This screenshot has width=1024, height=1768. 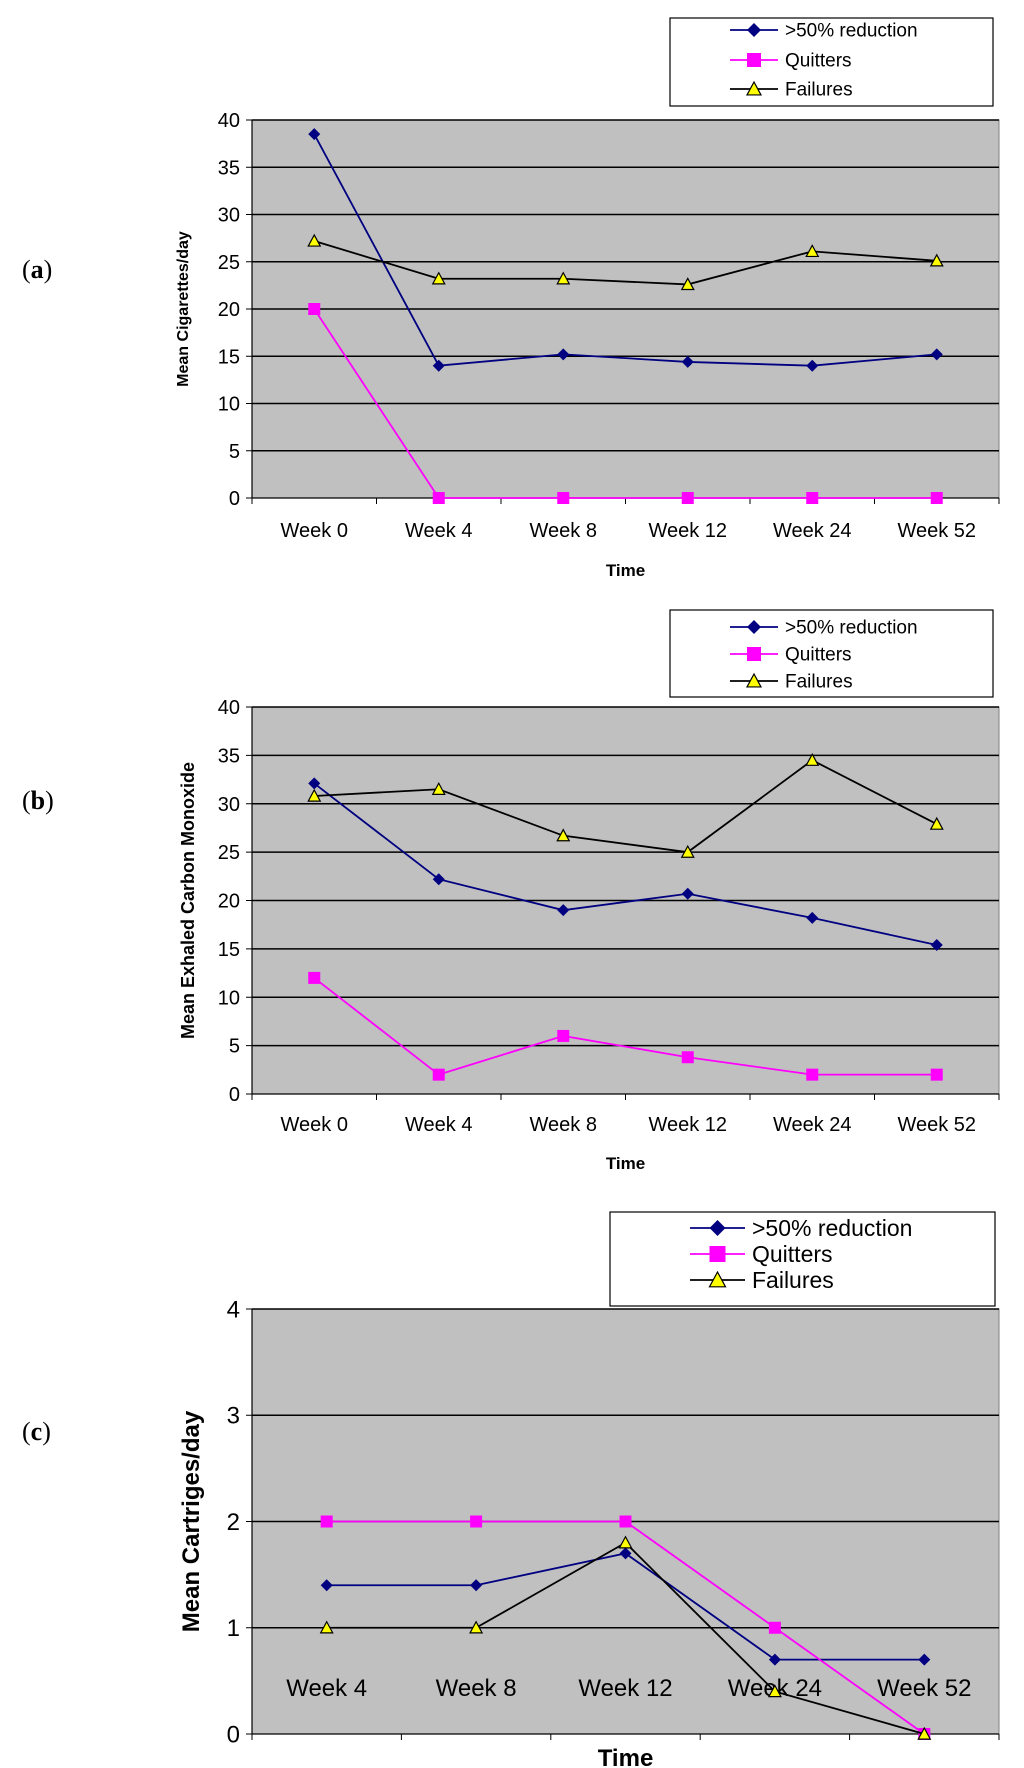 I want to click on y-tick-label: 4, so click(x=233, y=1309).